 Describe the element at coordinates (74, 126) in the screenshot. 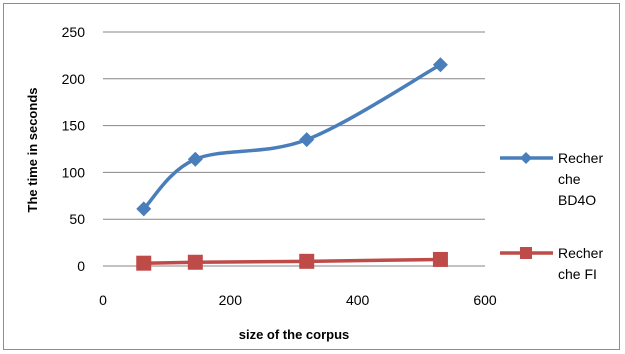

I see `y-tick-label: 150` at that location.